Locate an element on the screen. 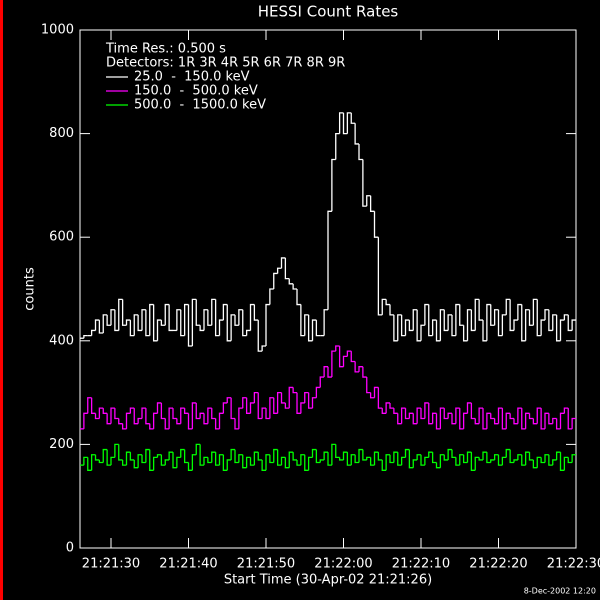 This screenshot has width=600, height=600. annotation: Time Res.: 0.500 s is located at coordinates (165, 49).